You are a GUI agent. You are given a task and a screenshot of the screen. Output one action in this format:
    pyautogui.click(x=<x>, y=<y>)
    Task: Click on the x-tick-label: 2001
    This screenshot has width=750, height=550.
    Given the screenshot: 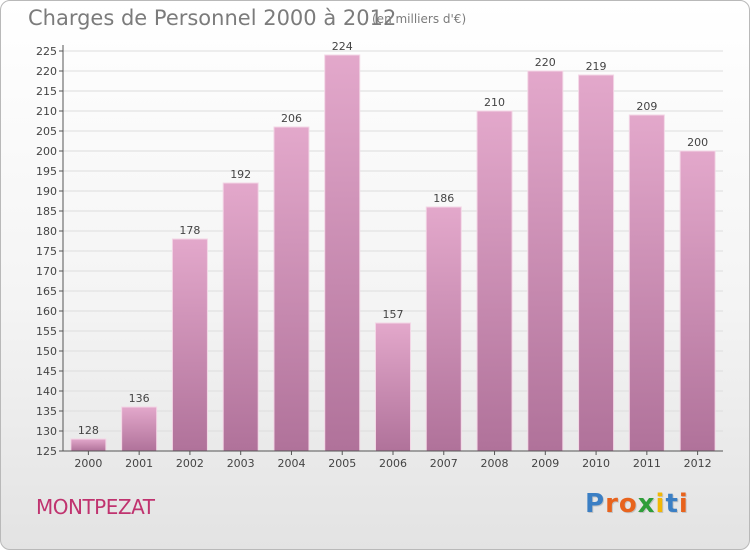 What is the action you would take?
    pyautogui.click(x=139, y=463)
    